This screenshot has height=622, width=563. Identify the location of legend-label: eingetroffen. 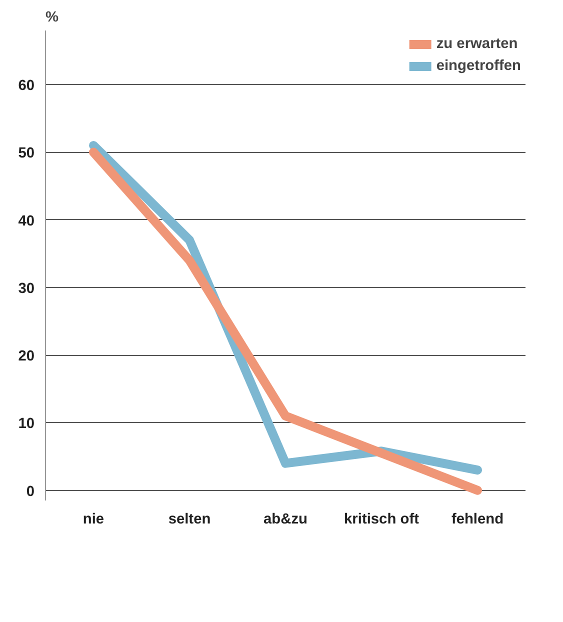
(478, 66).